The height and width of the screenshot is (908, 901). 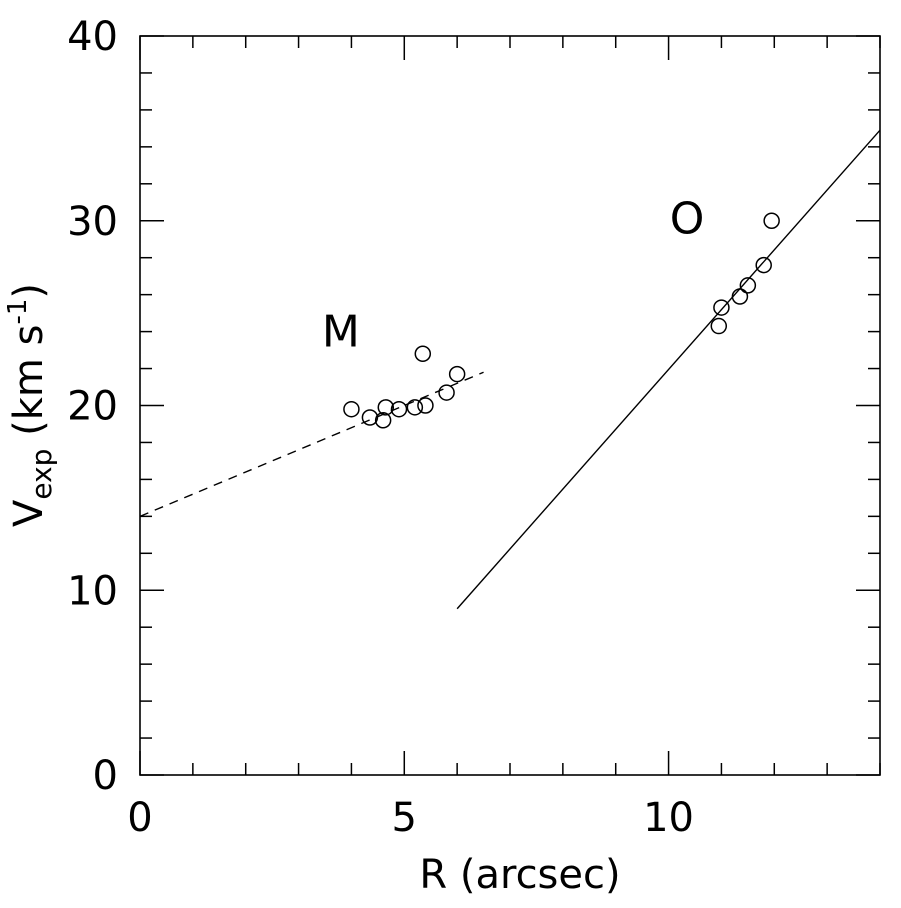 What do you see at coordinates (92, 407) in the screenshot?
I see `y-tick-label: 20` at bounding box center [92, 407].